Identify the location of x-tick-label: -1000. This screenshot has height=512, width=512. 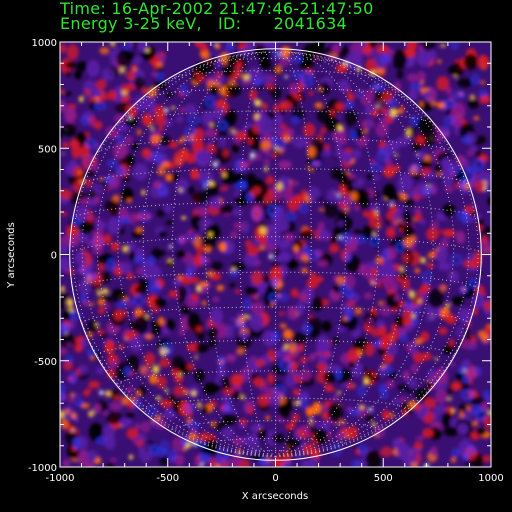
(59, 478).